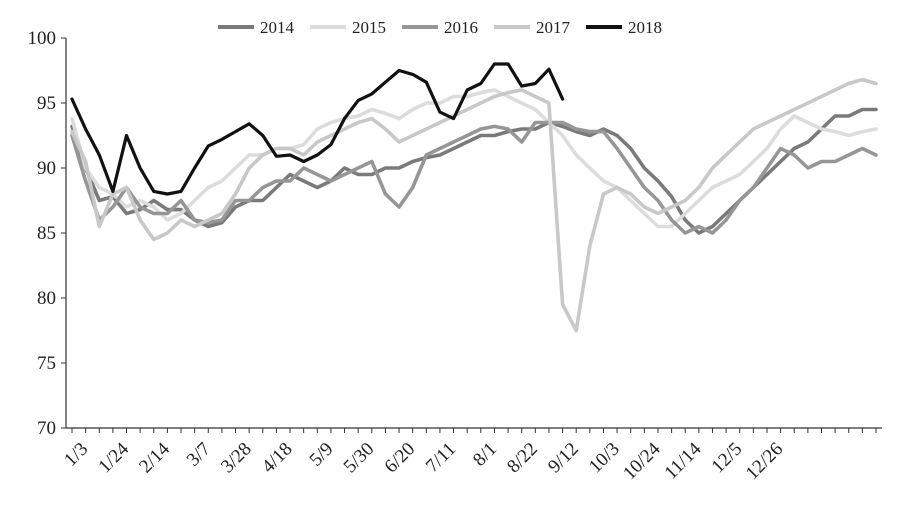  I want to click on y-tick-label: 95, so click(46, 103).